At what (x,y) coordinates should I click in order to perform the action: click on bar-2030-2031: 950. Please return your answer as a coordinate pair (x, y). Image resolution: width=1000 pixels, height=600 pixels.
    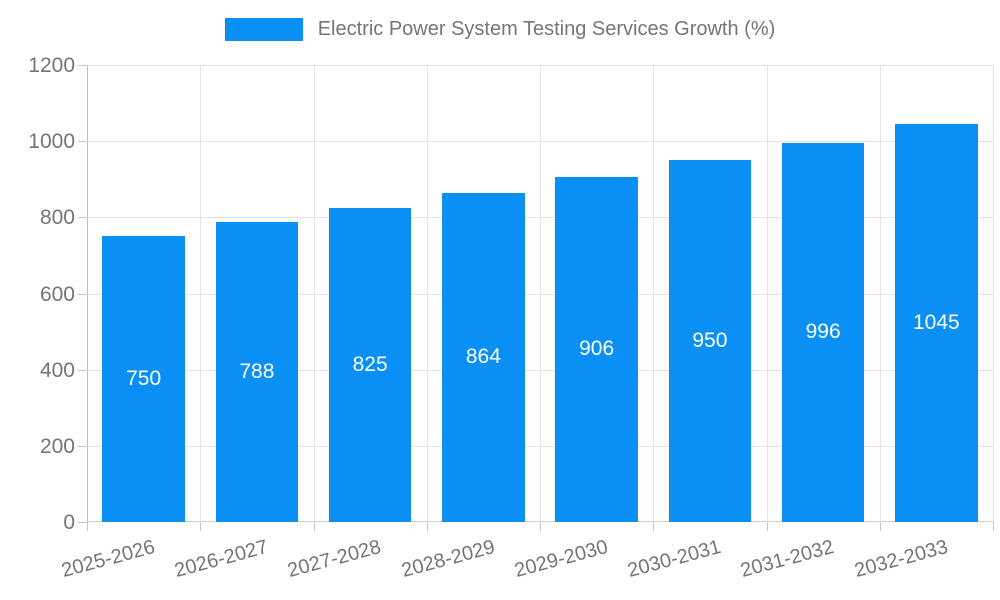
    Looking at the image, I should click on (710, 341).